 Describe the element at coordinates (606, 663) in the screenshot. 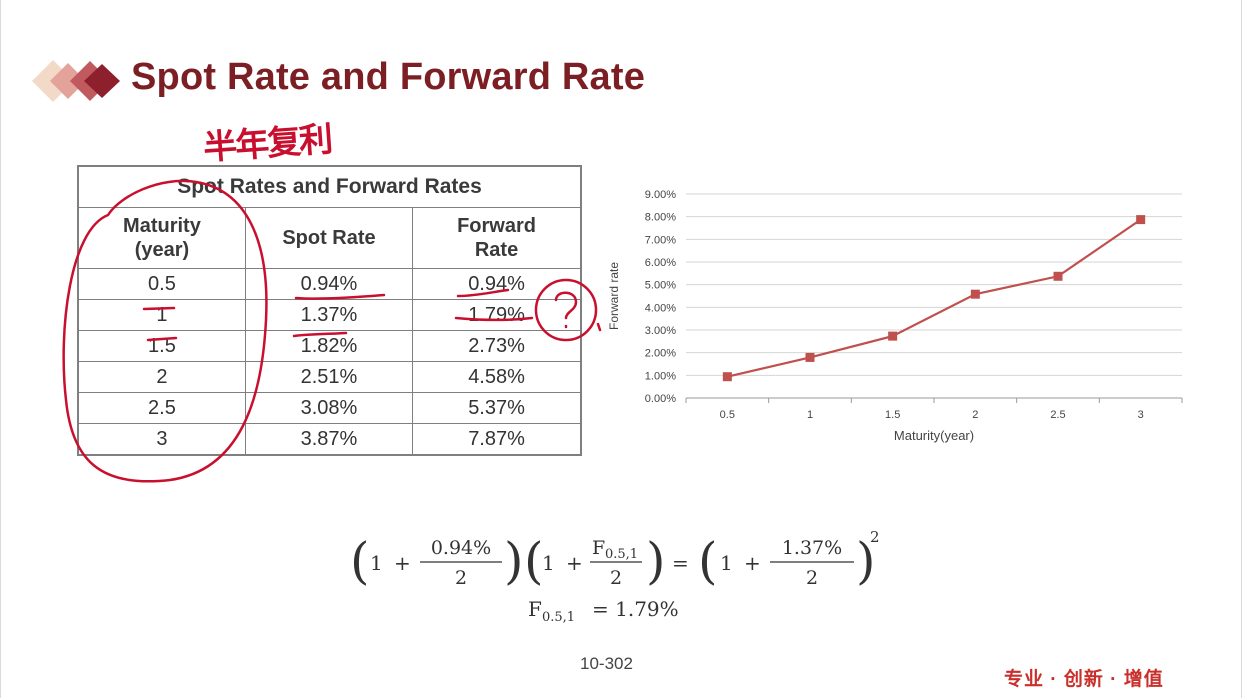

I see `page-number: 10-302` at that location.